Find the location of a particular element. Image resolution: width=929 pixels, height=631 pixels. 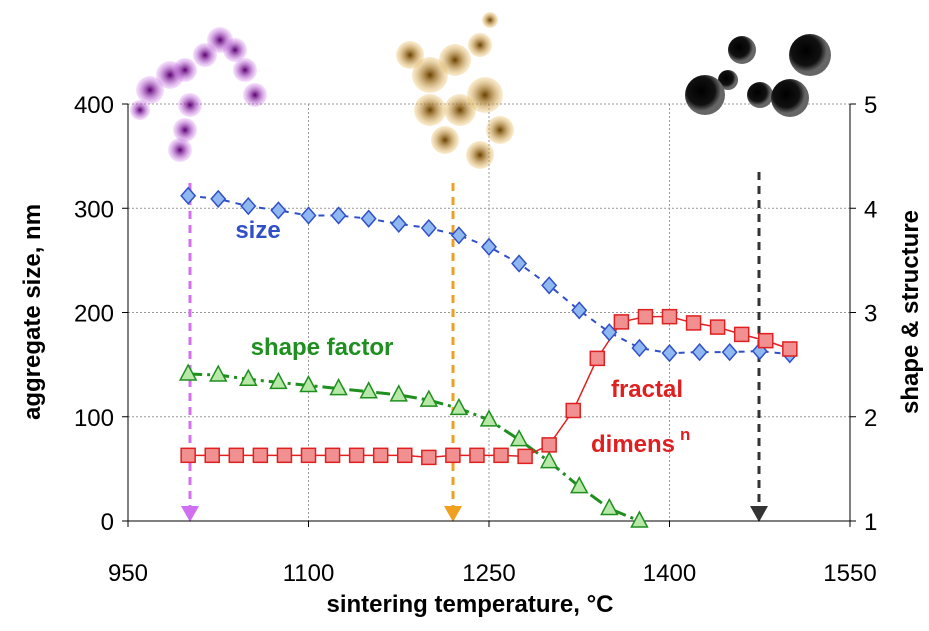

y-axis-label: aggregate size, nm is located at coordinates (32, 312).